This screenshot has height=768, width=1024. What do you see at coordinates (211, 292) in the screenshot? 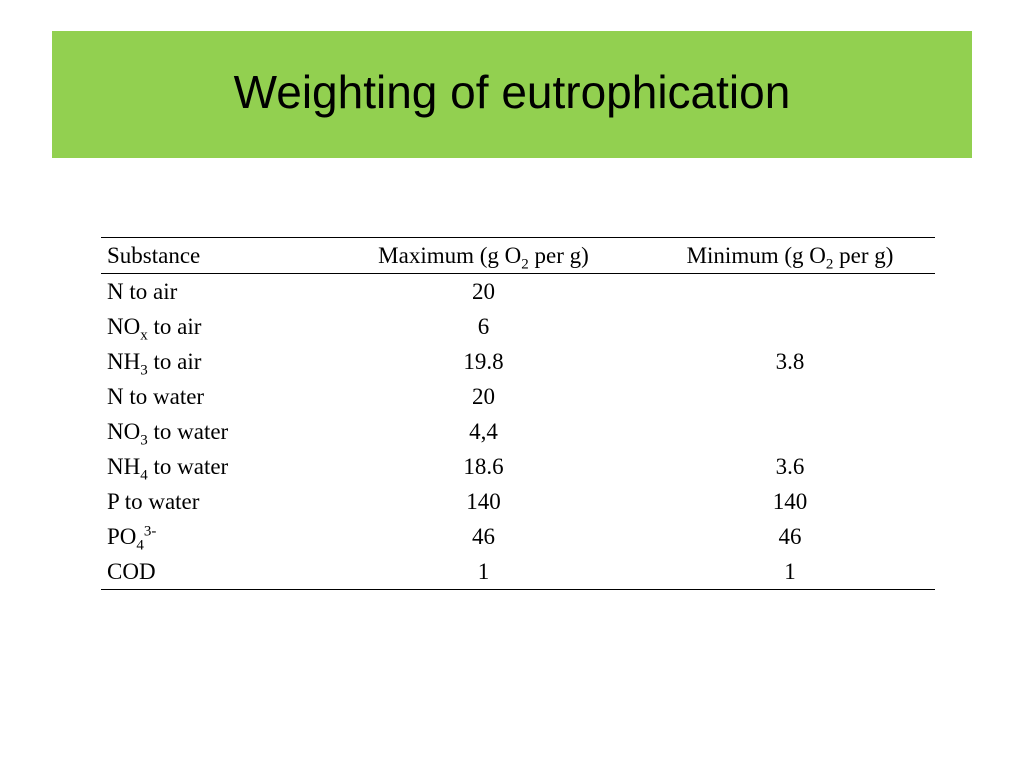
I see `row-label: N to air` at bounding box center [211, 292].